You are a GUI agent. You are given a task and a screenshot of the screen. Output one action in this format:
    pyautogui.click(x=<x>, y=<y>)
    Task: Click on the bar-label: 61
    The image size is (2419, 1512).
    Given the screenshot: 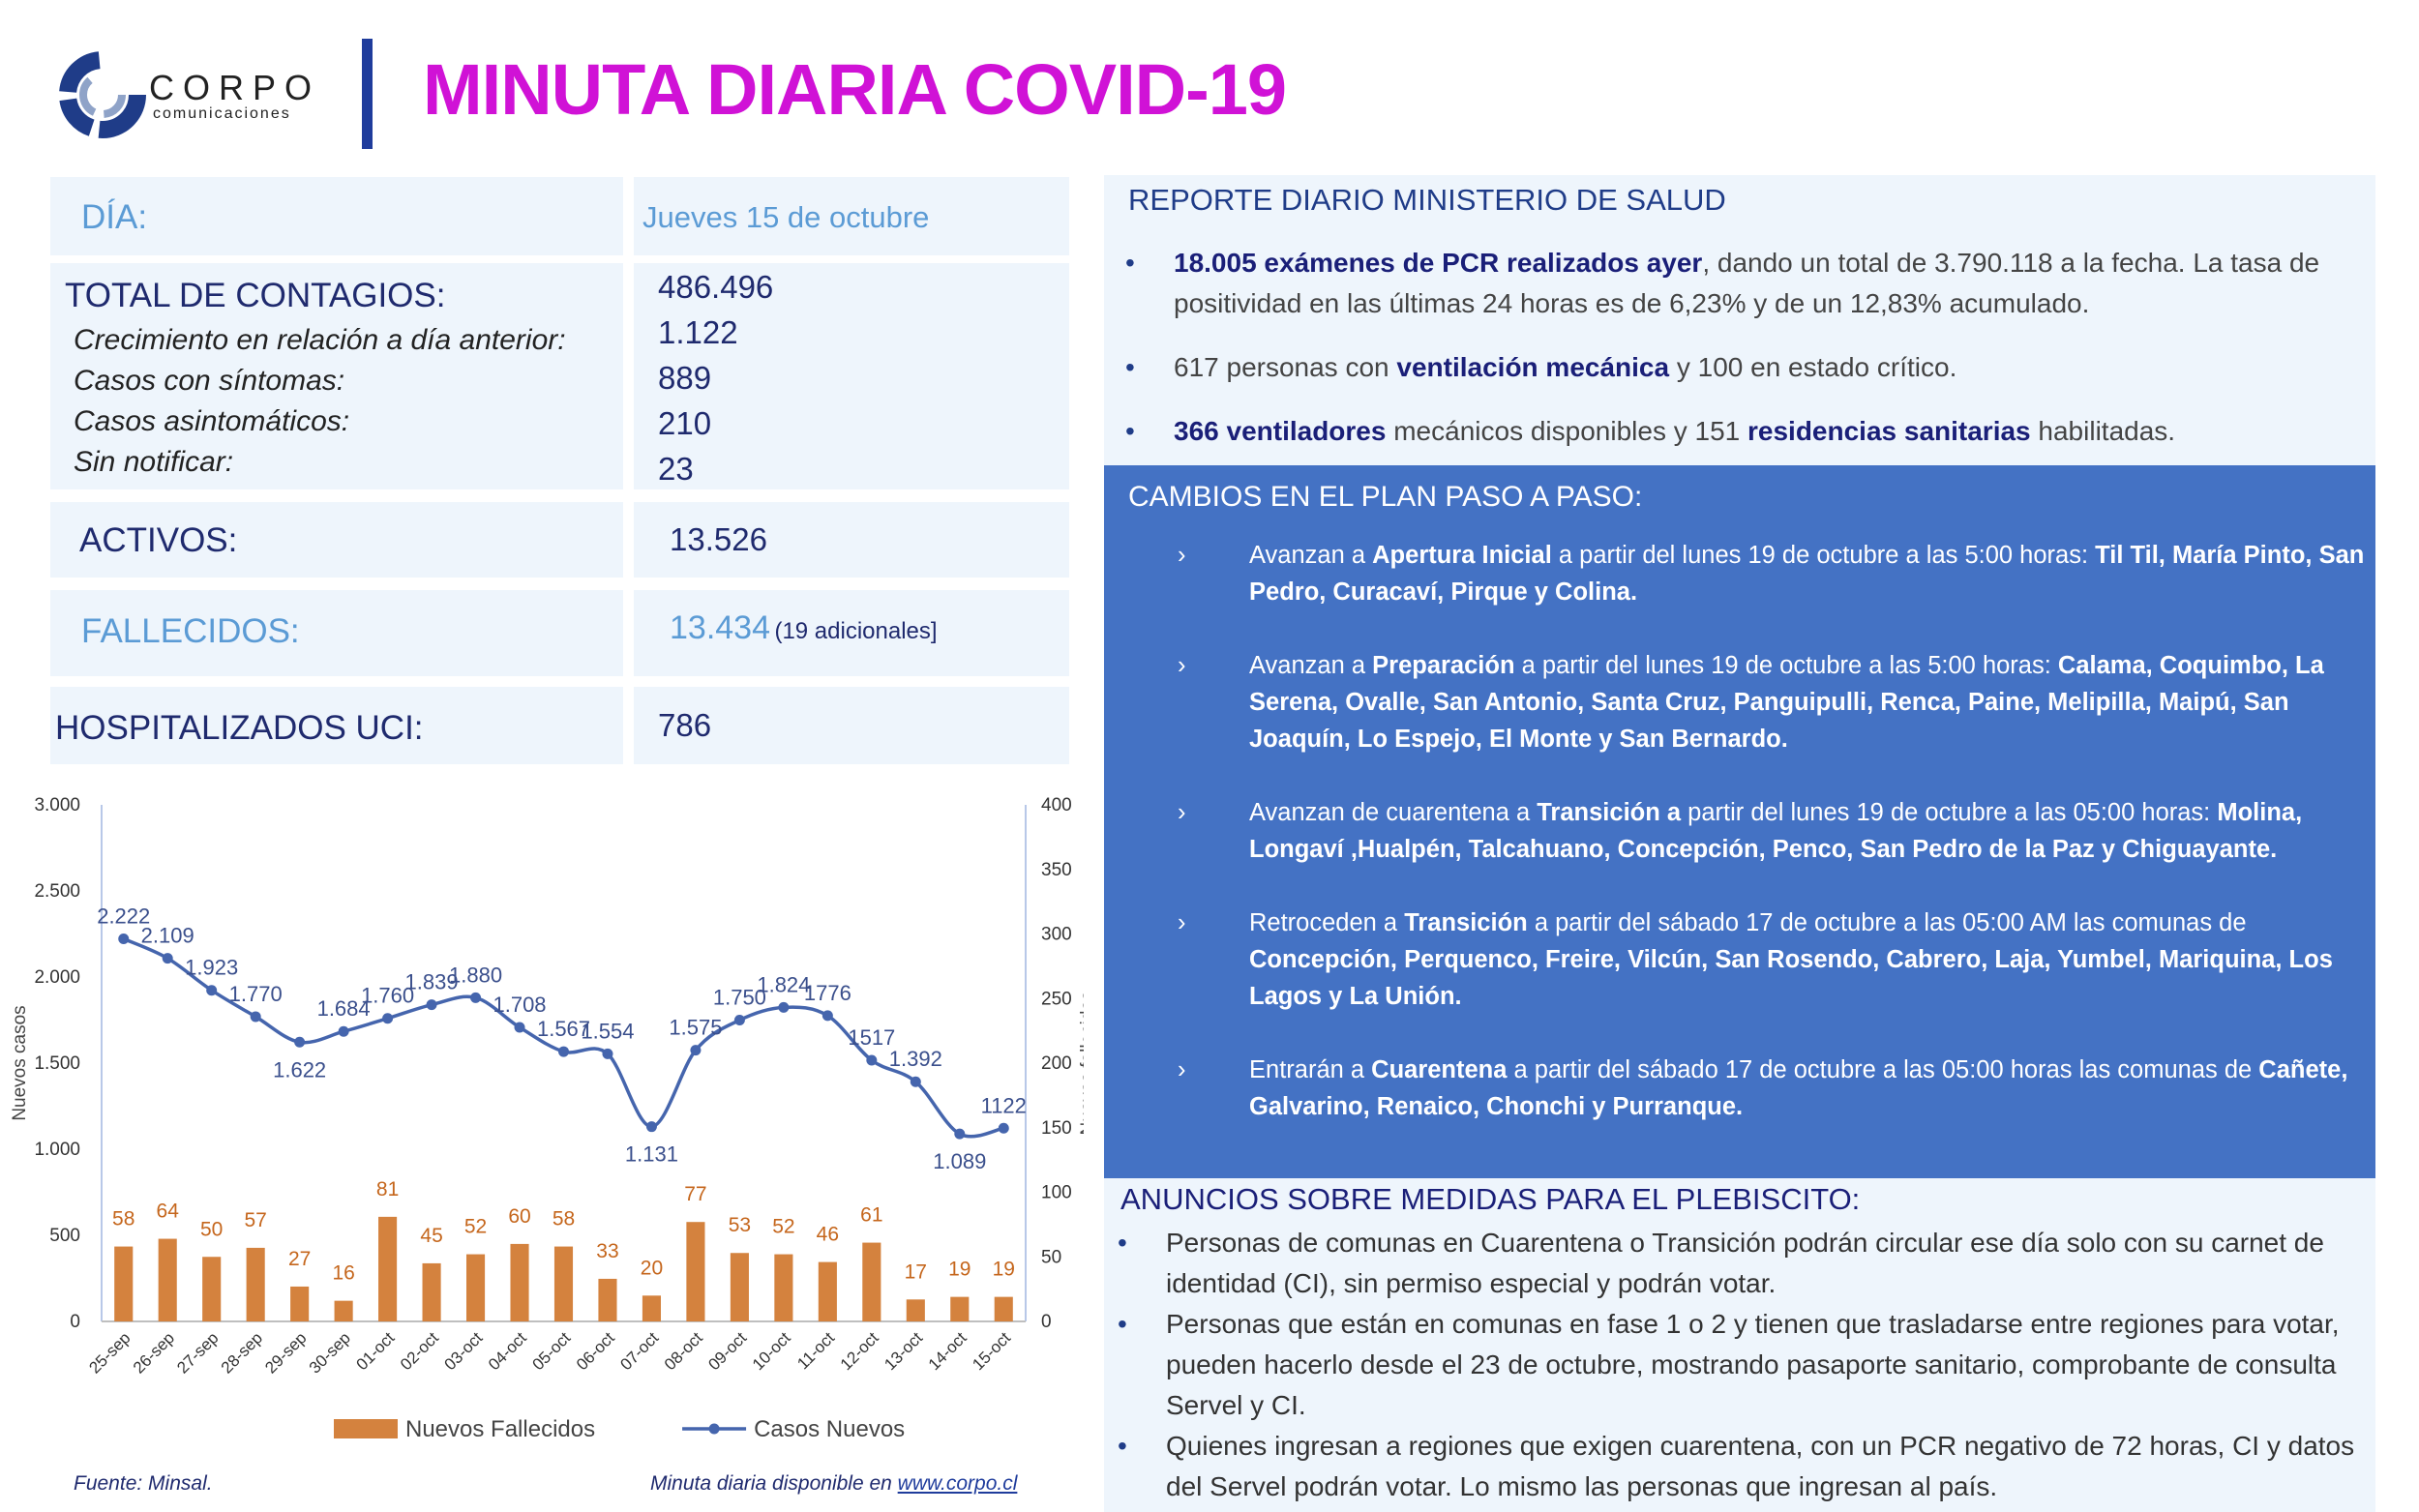 What is the action you would take?
    pyautogui.click(x=871, y=1215)
    